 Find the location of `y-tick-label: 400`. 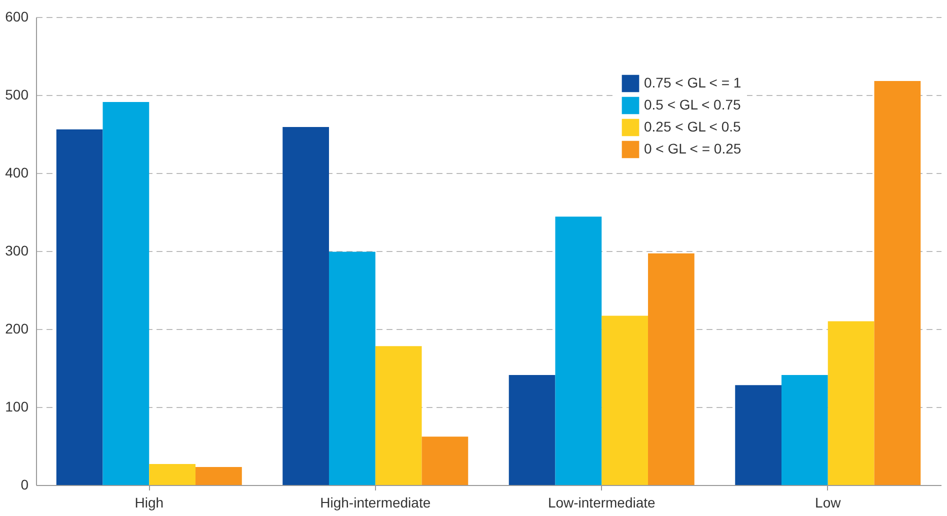

y-tick-label: 400 is located at coordinates (17, 172).